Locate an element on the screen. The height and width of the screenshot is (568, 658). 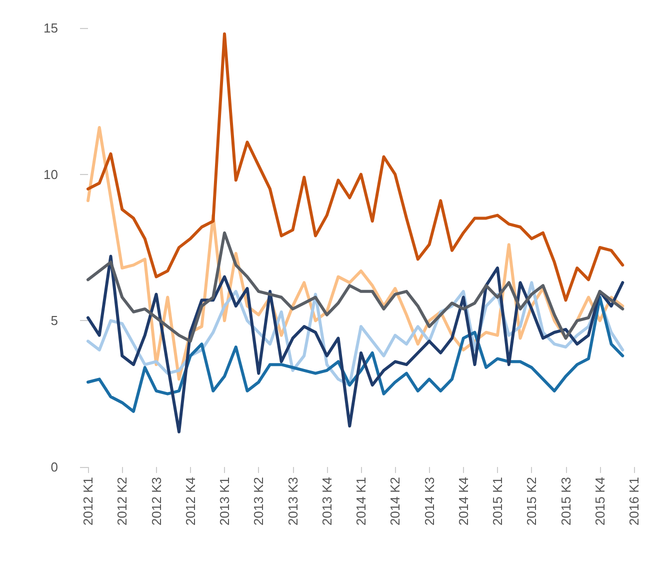
x-tick-label: 2014 K4 is located at coordinates (463, 501).